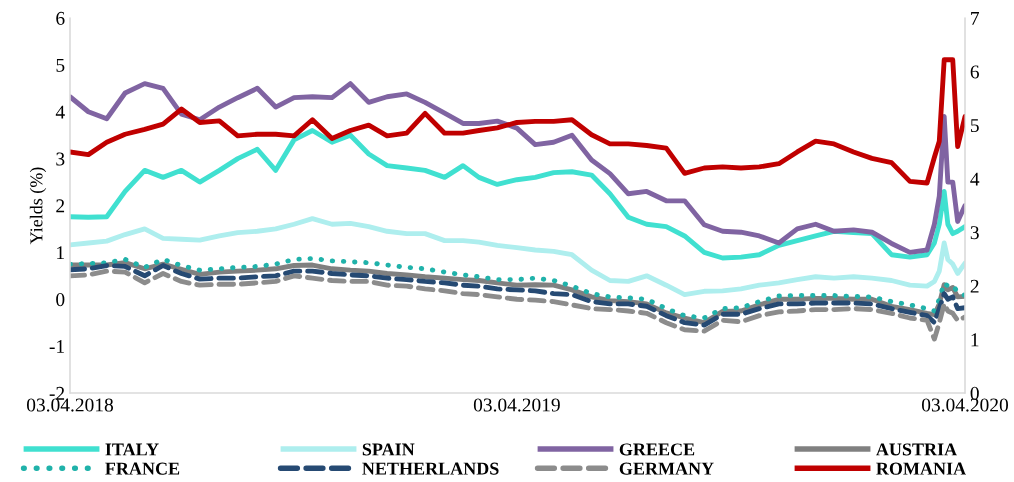  Describe the element at coordinates (974, 286) in the screenshot. I see `y2-tick-label: 2` at that location.